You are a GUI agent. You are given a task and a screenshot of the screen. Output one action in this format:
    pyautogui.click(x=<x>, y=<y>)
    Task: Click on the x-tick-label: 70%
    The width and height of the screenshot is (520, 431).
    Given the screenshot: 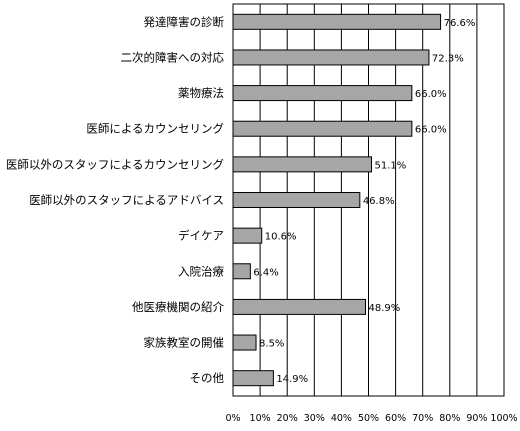 What is the action you would take?
    pyautogui.click(x=422, y=418)
    